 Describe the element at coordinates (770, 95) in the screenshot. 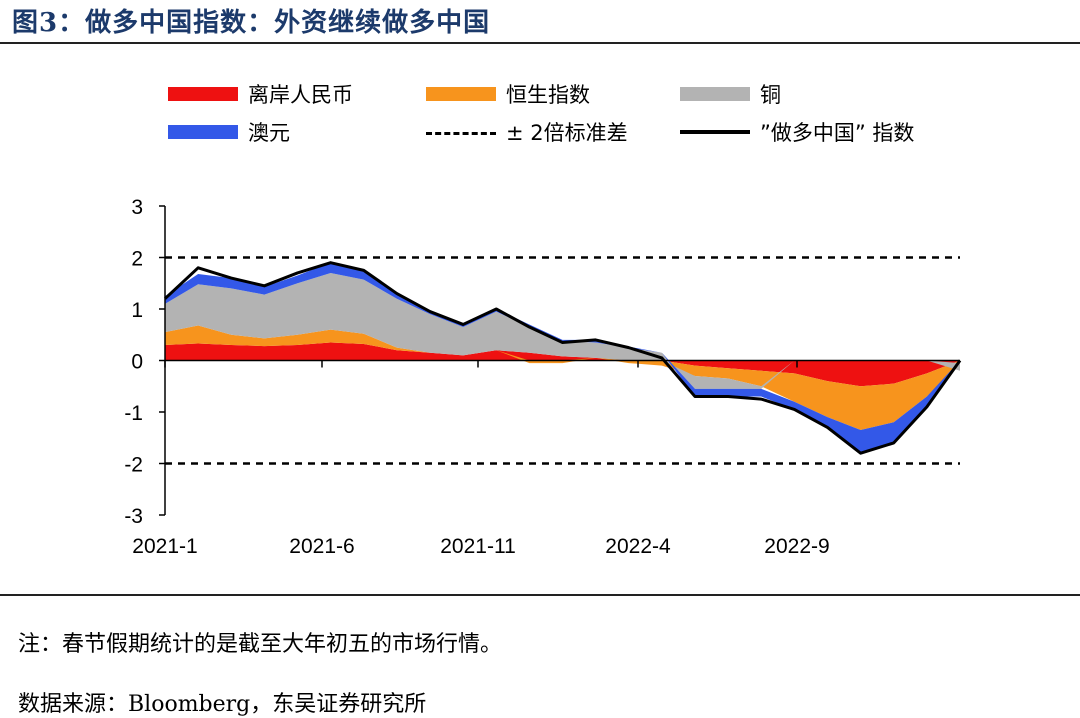

I see `legend-label-copper: 铜` at that location.